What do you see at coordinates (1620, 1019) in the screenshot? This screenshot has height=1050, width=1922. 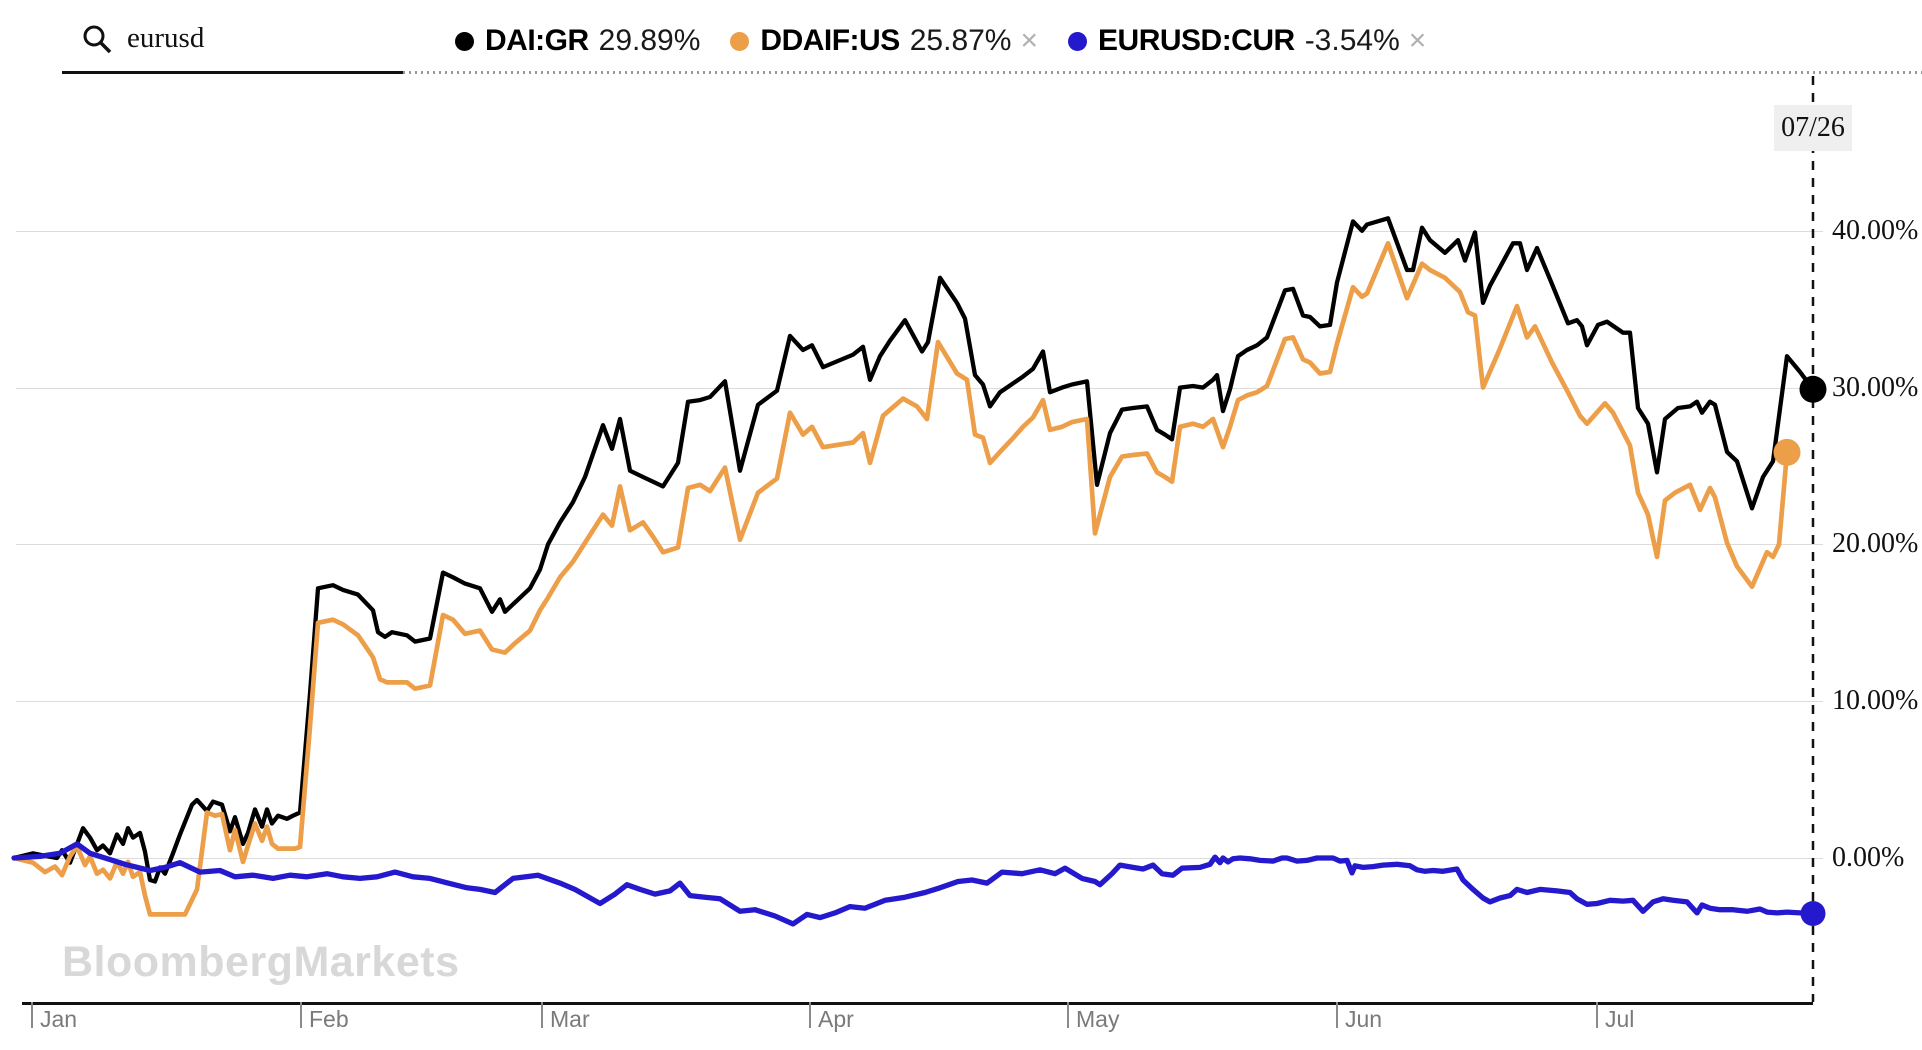 I see `x-tick-label: Jul` at bounding box center [1620, 1019].